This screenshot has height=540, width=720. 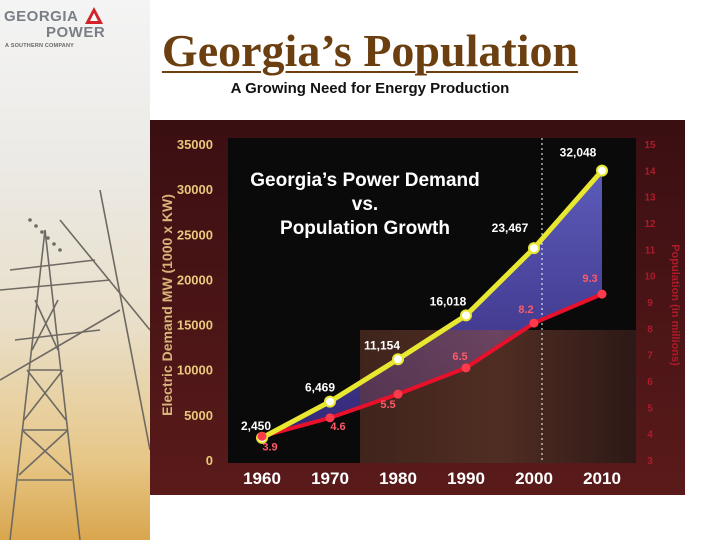 What do you see at coordinates (650, 435) in the screenshot?
I see `y2-tick-label: 4` at bounding box center [650, 435].